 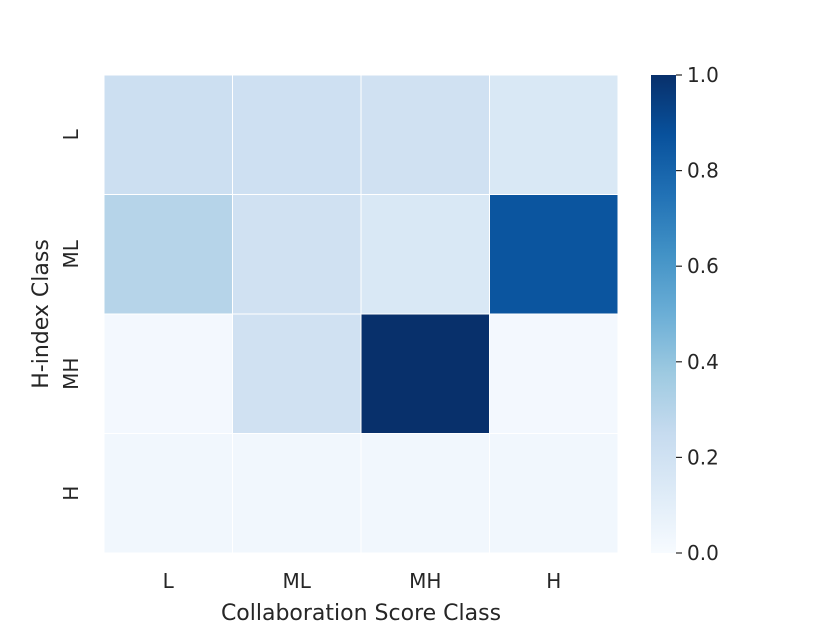 What do you see at coordinates (703, 266) in the screenshot?
I see `colorbar-tick-label: 0.6` at bounding box center [703, 266].